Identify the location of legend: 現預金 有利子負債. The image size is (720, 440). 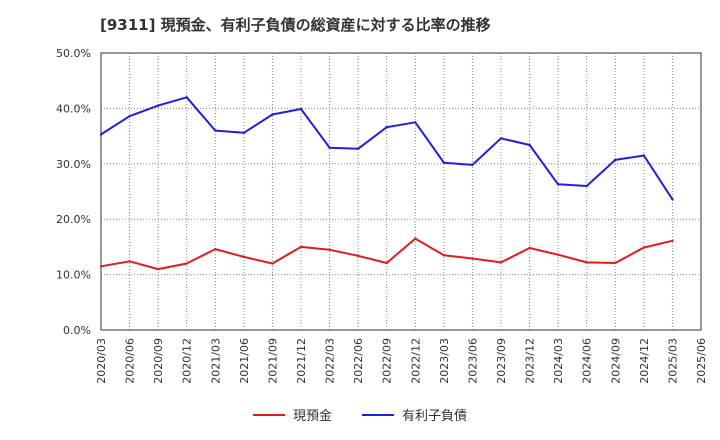
(360, 414).